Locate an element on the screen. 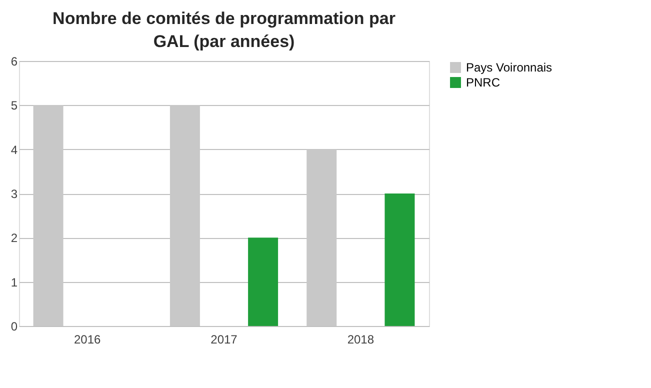 This screenshot has height=388, width=651. y-tick-label: 0 is located at coordinates (14, 327).